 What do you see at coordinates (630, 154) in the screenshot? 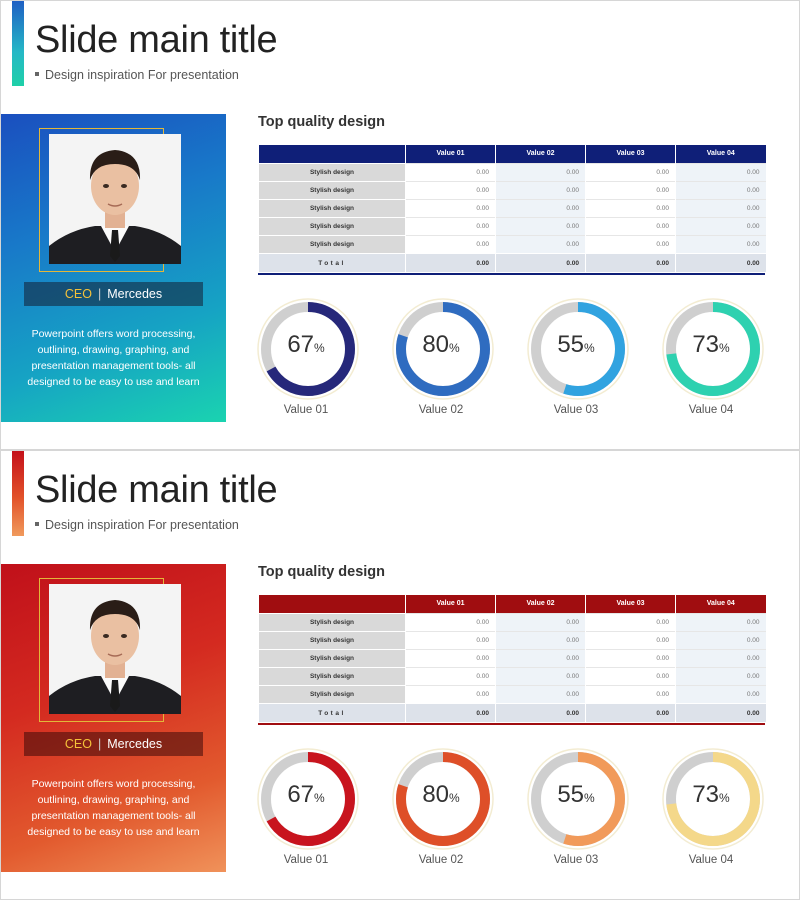
I see `table-header: Value 03` at bounding box center [630, 154].